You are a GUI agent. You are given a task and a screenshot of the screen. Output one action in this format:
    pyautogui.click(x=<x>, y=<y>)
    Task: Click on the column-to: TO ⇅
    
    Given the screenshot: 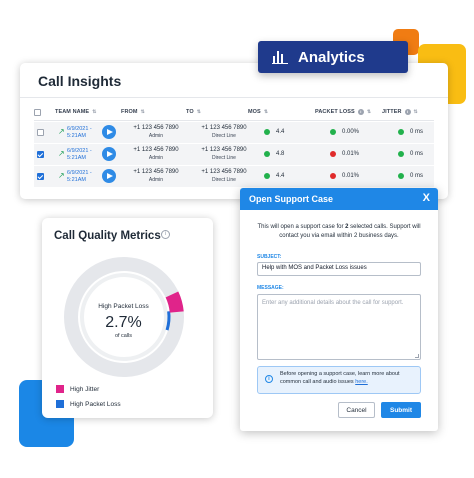 What is the action you would take?
    pyautogui.click(x=194, y=112)
    